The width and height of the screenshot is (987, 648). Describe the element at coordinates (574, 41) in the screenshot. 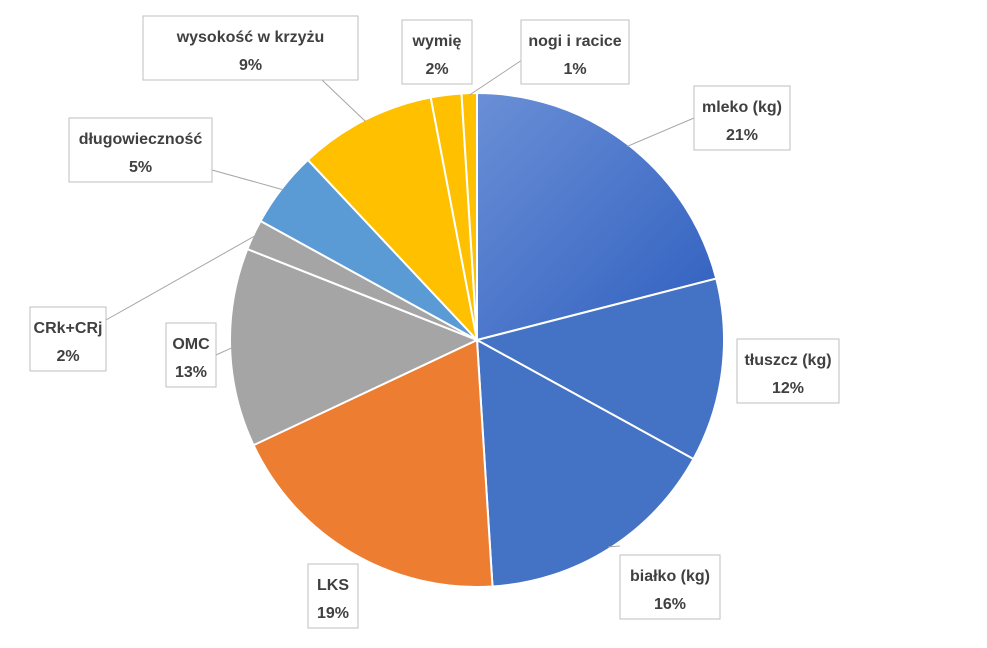

I see `slice-category-label: nogi i racice` at that location.